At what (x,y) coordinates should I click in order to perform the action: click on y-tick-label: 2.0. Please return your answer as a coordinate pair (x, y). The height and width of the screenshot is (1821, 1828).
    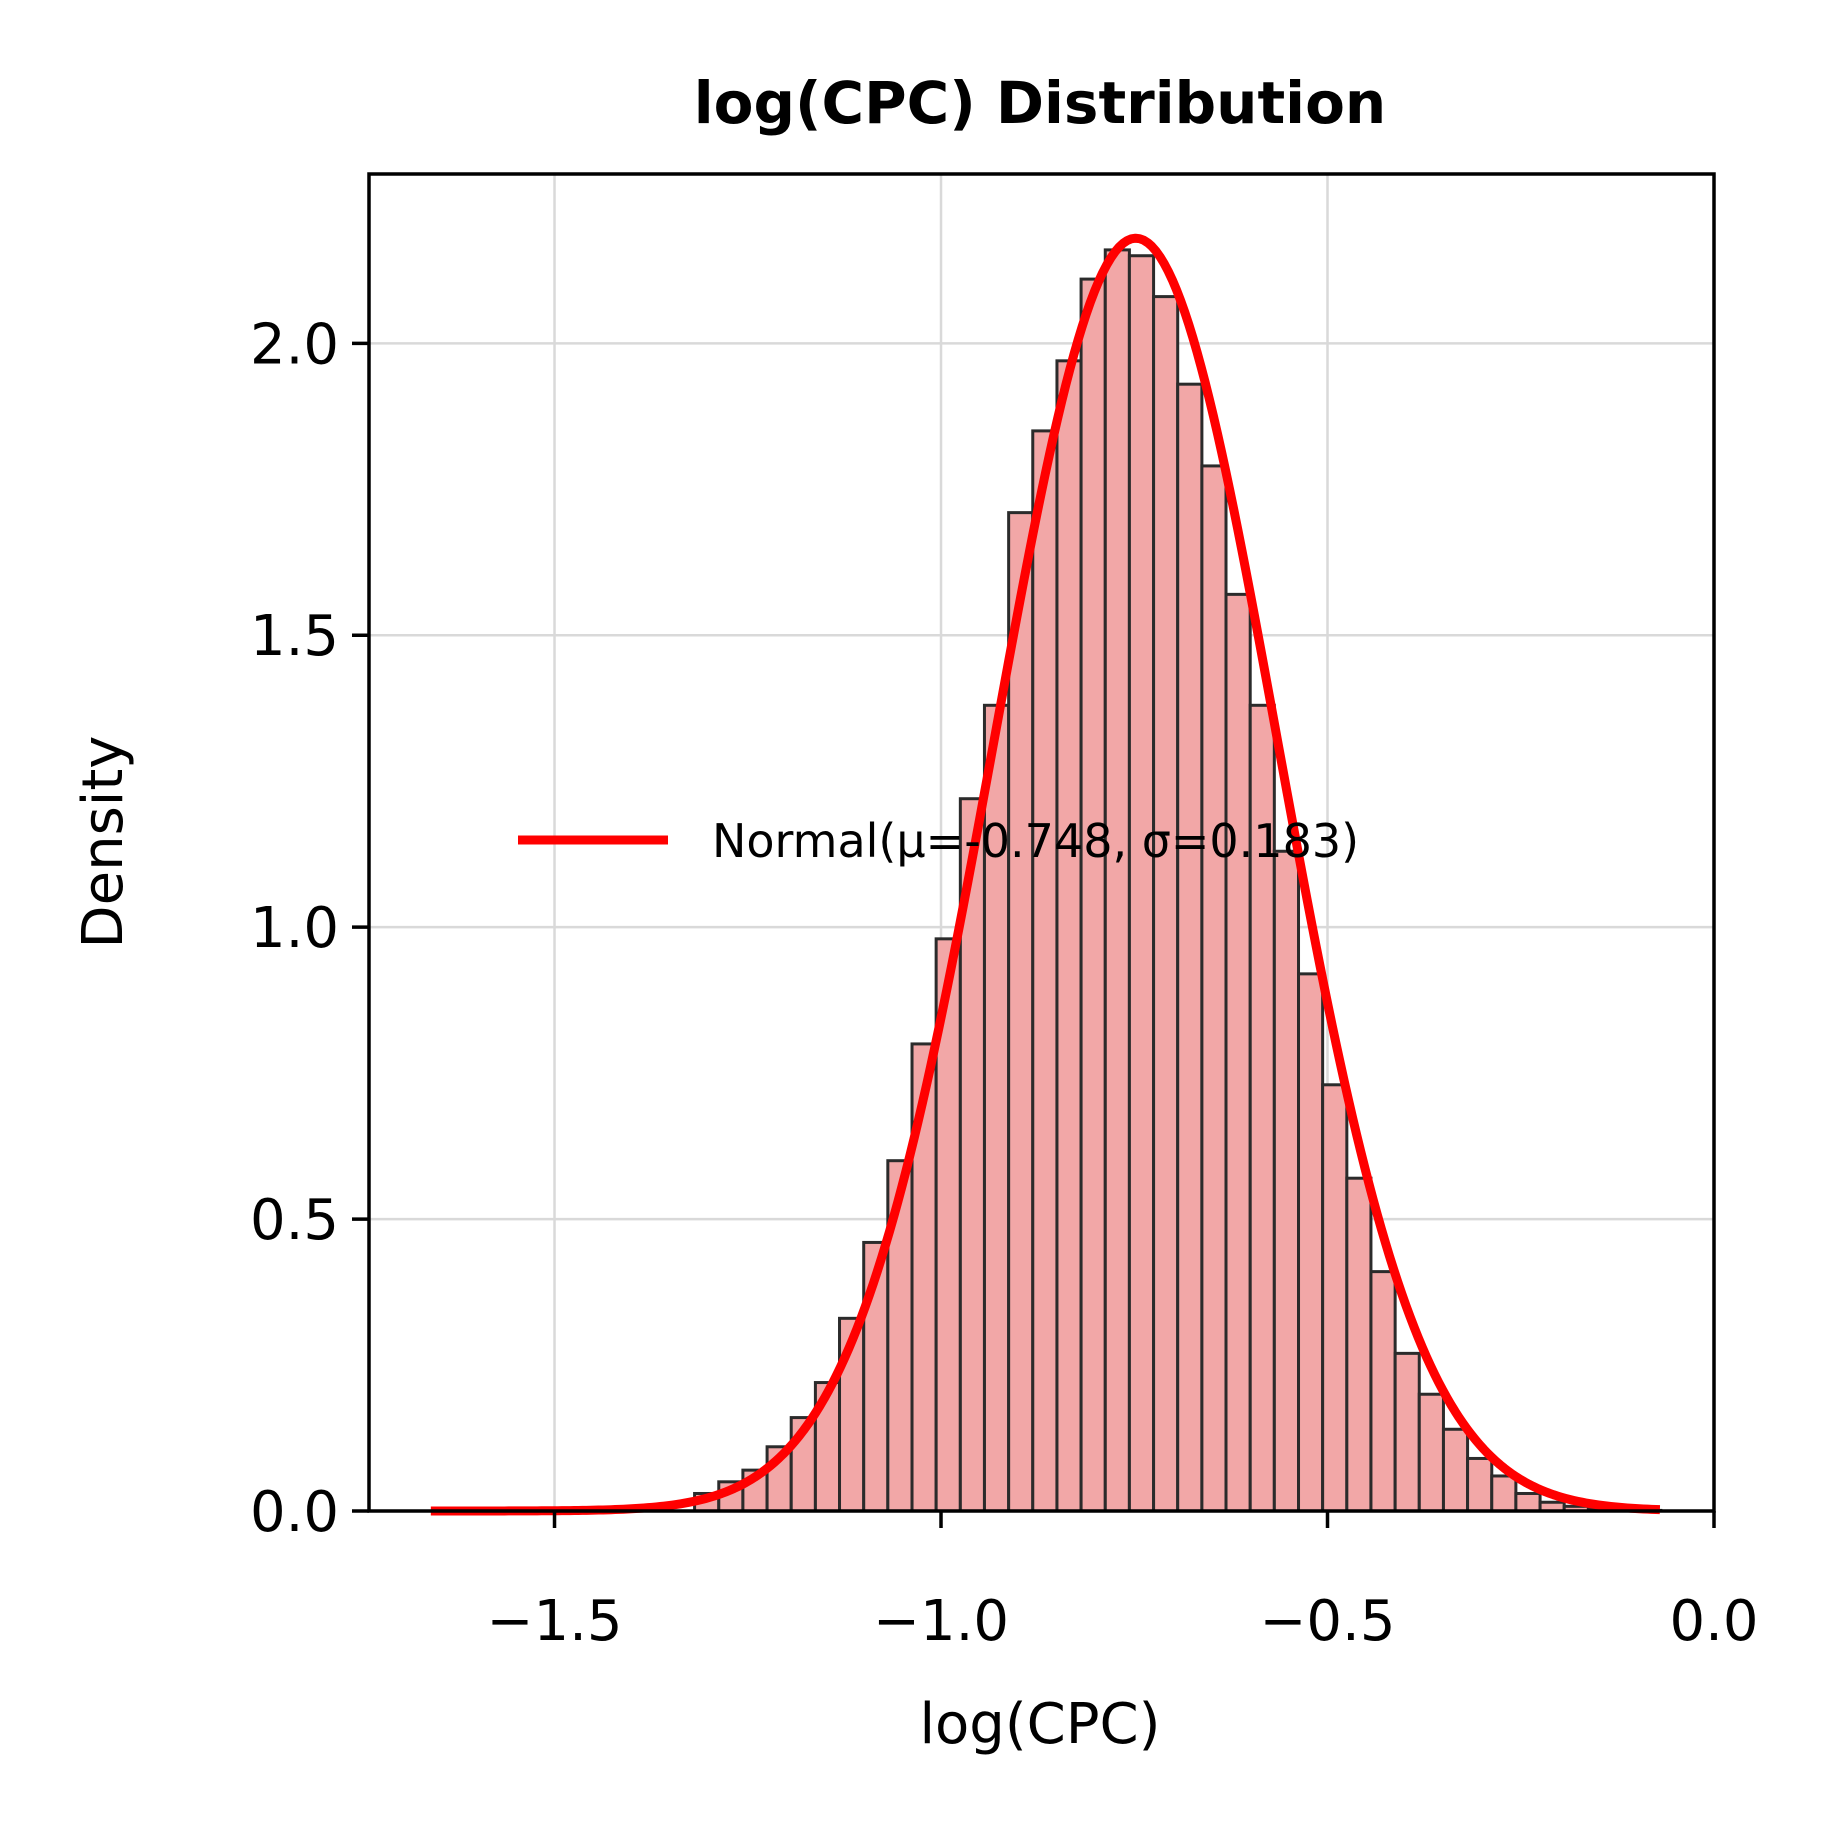
    Looking at the image, I should click on (294, 344).